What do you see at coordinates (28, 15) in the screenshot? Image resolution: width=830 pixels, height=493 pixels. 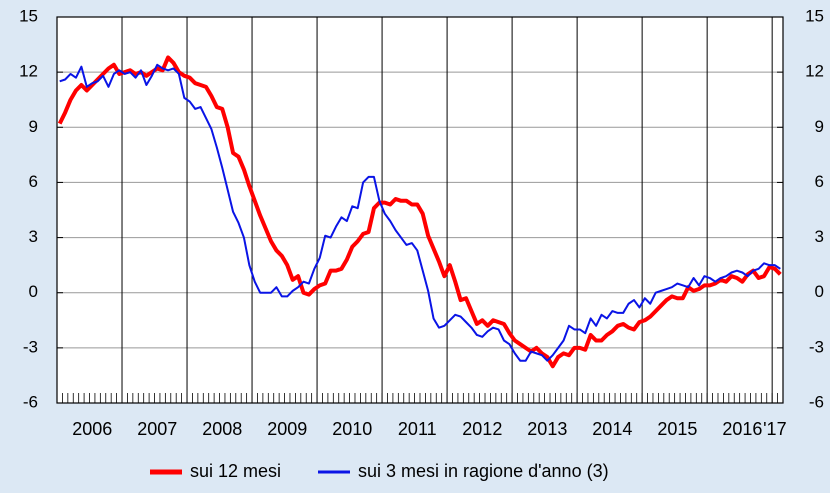 I see `y-tick-label: 15` at bounding box center [28, 15].